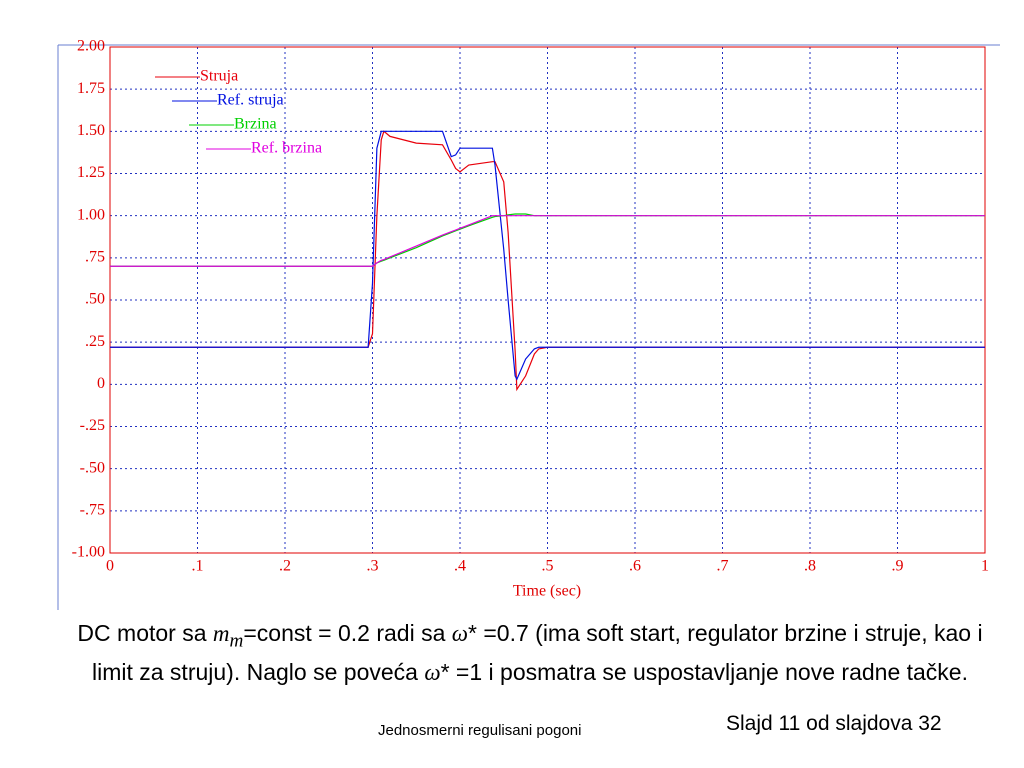 This screenshot has height=768, width=1024. Describe the element at coordinates (91, 46) in the screenshot. I see `y-tick-label: 2.00` at that location.